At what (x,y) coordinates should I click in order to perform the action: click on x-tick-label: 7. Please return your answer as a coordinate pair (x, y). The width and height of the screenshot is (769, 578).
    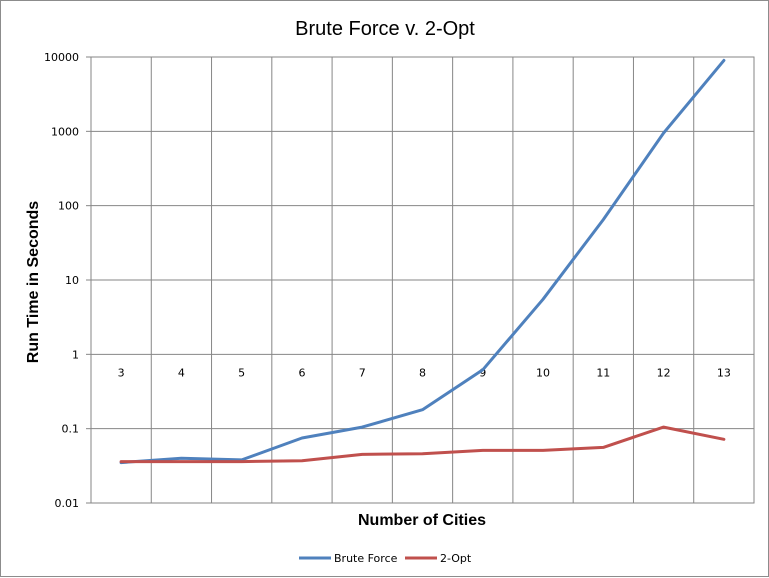
    Looking at the image, I should click on (362, 372).